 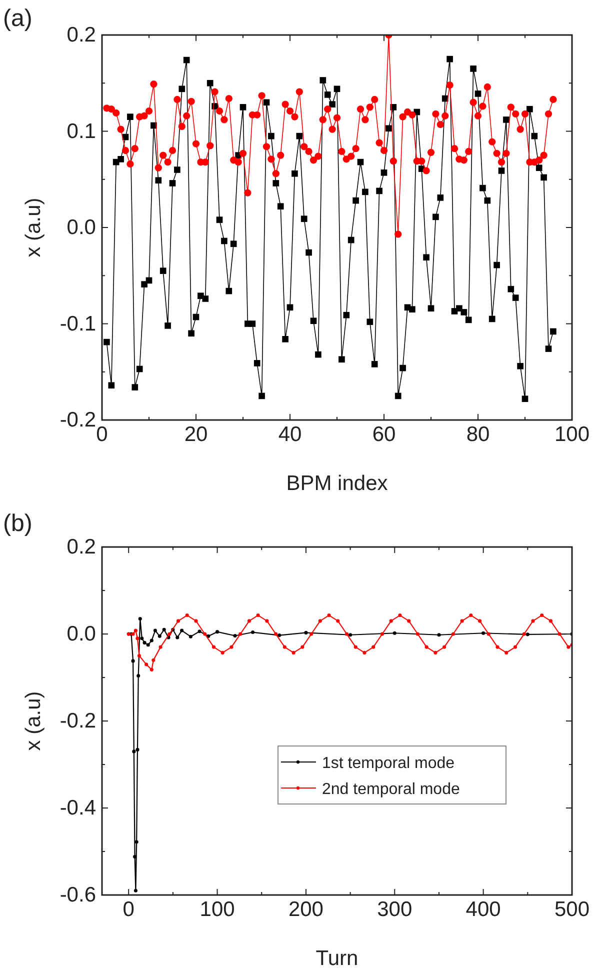 What do you see at coordinates (394, 909) in the screenshot?
I see `x-tick-label: 300` at bounding box center [394, 909].